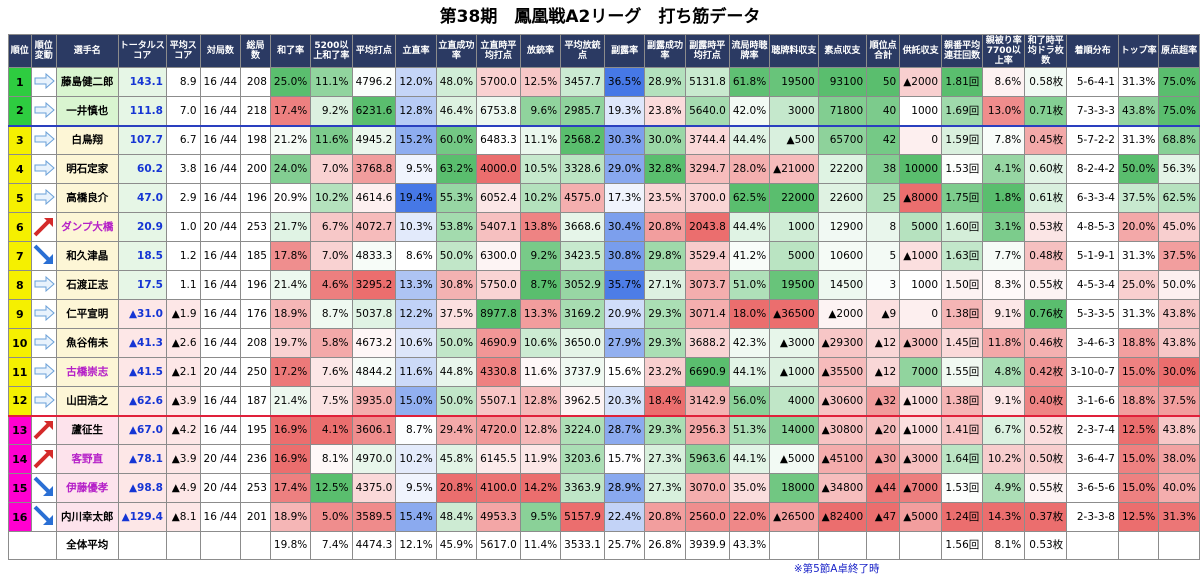 The width and height of the screenshot is (1200, 583). What do you see at coordinates (749, 111) in the screenshot?
I see `cell-ryukyoku-tenpai: 42.0%` at bounding box center [749, 111].